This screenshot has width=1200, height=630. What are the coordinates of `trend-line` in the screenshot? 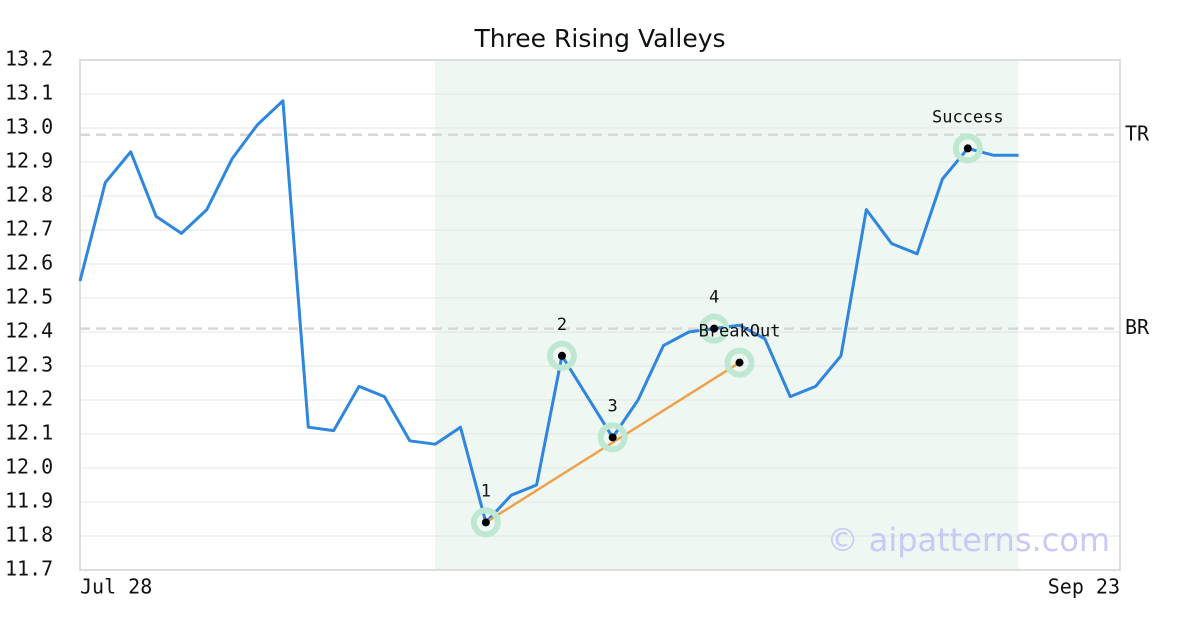 It's located at (613, 442).